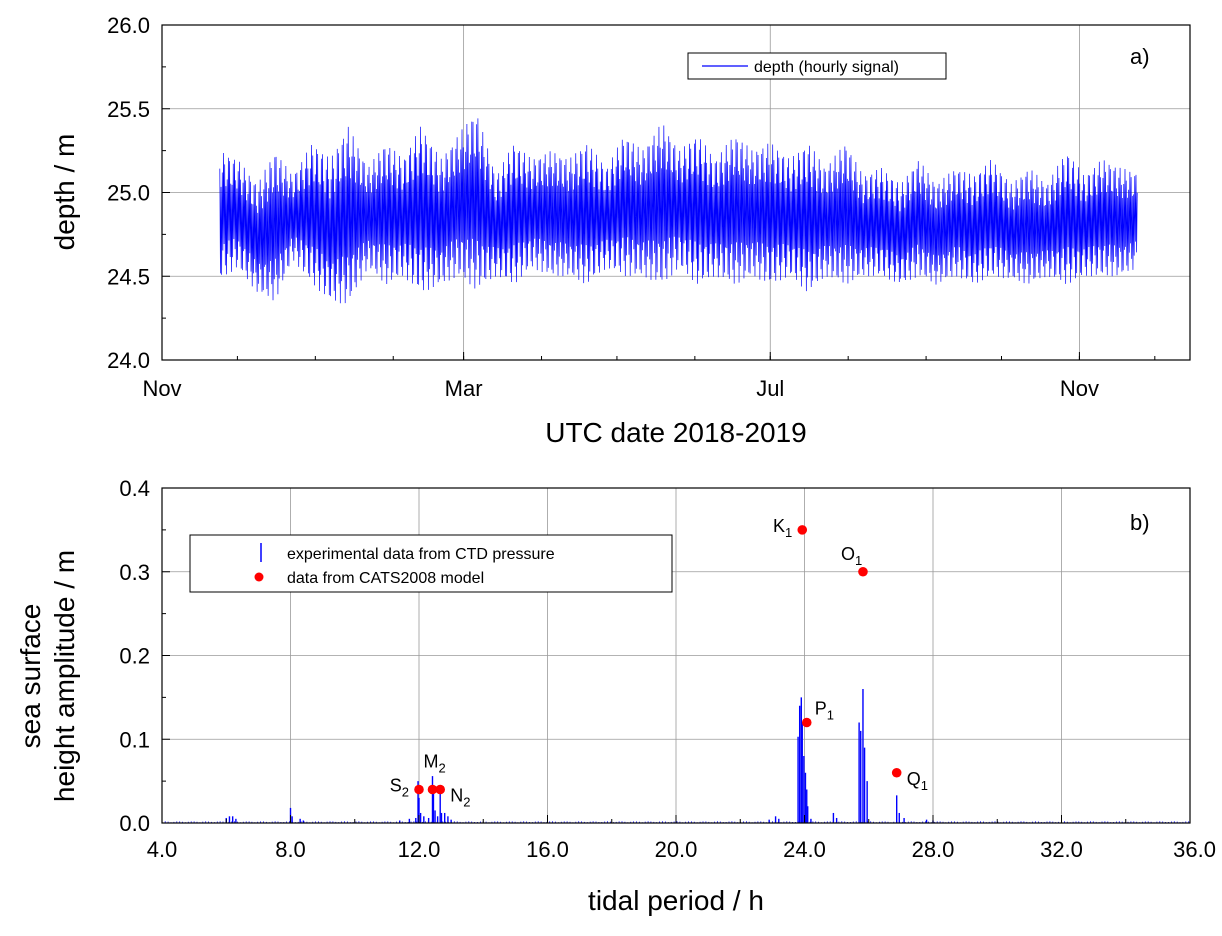  I want to click on model-point-label: N2, so click(460, 798).